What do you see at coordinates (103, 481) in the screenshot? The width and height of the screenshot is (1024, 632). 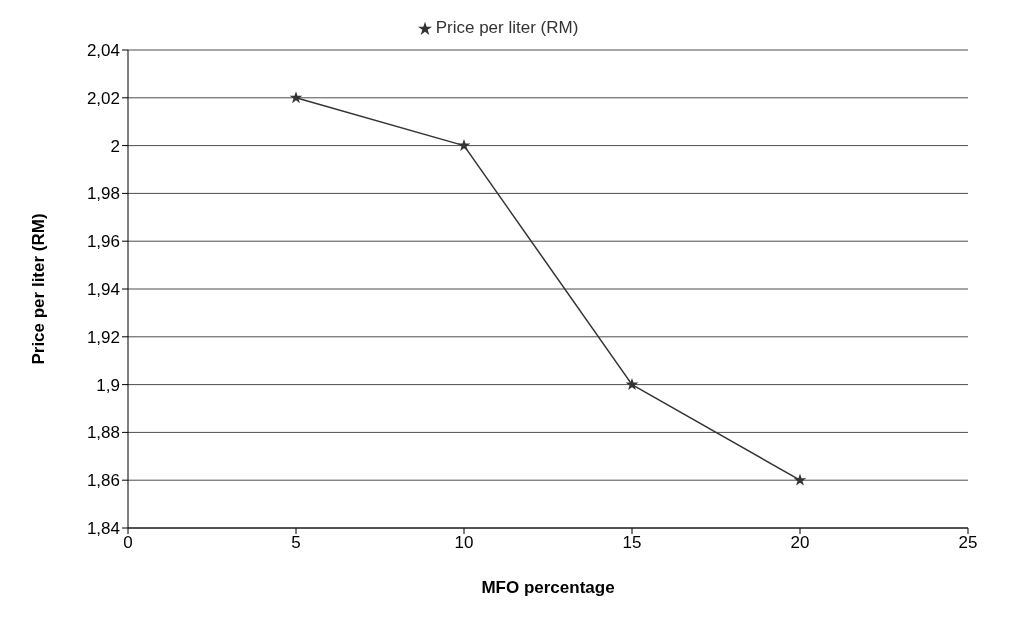 I see `y-tick-label: 1,86` at bounding box center [103, 481].